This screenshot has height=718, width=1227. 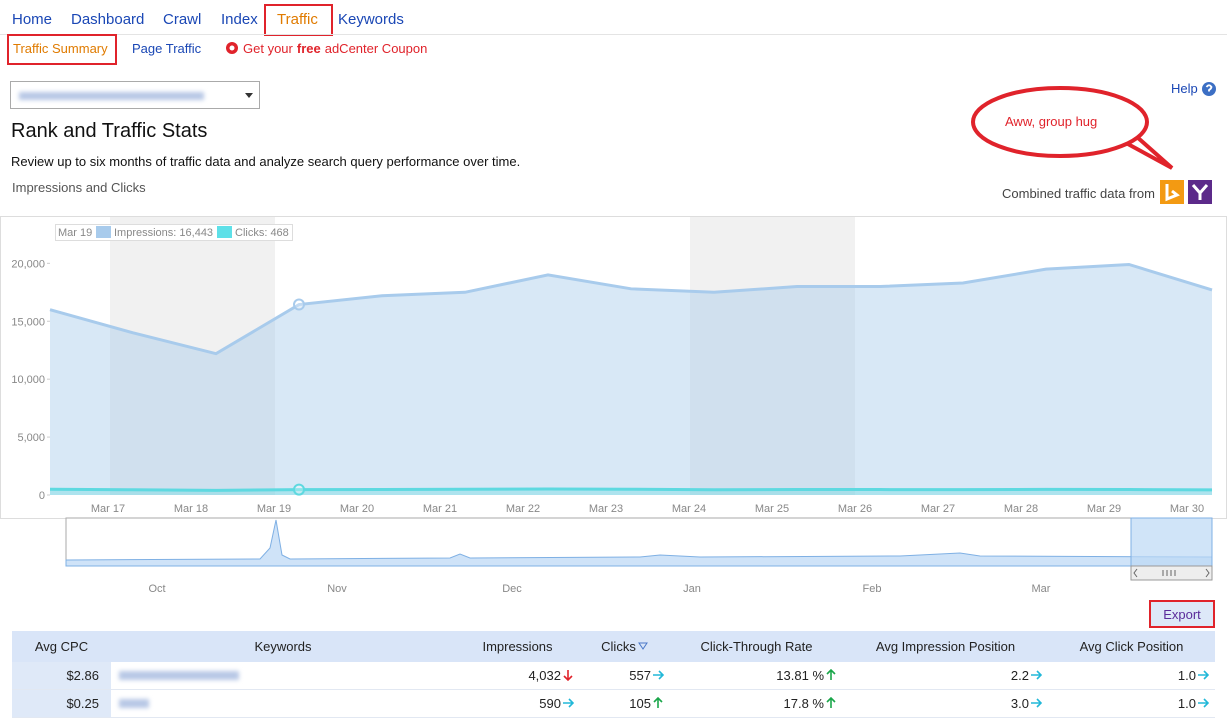 What do you see at coordinates (642, 646) in the screenshot?
I see `sort-icon` at bounding box center [642, 646].